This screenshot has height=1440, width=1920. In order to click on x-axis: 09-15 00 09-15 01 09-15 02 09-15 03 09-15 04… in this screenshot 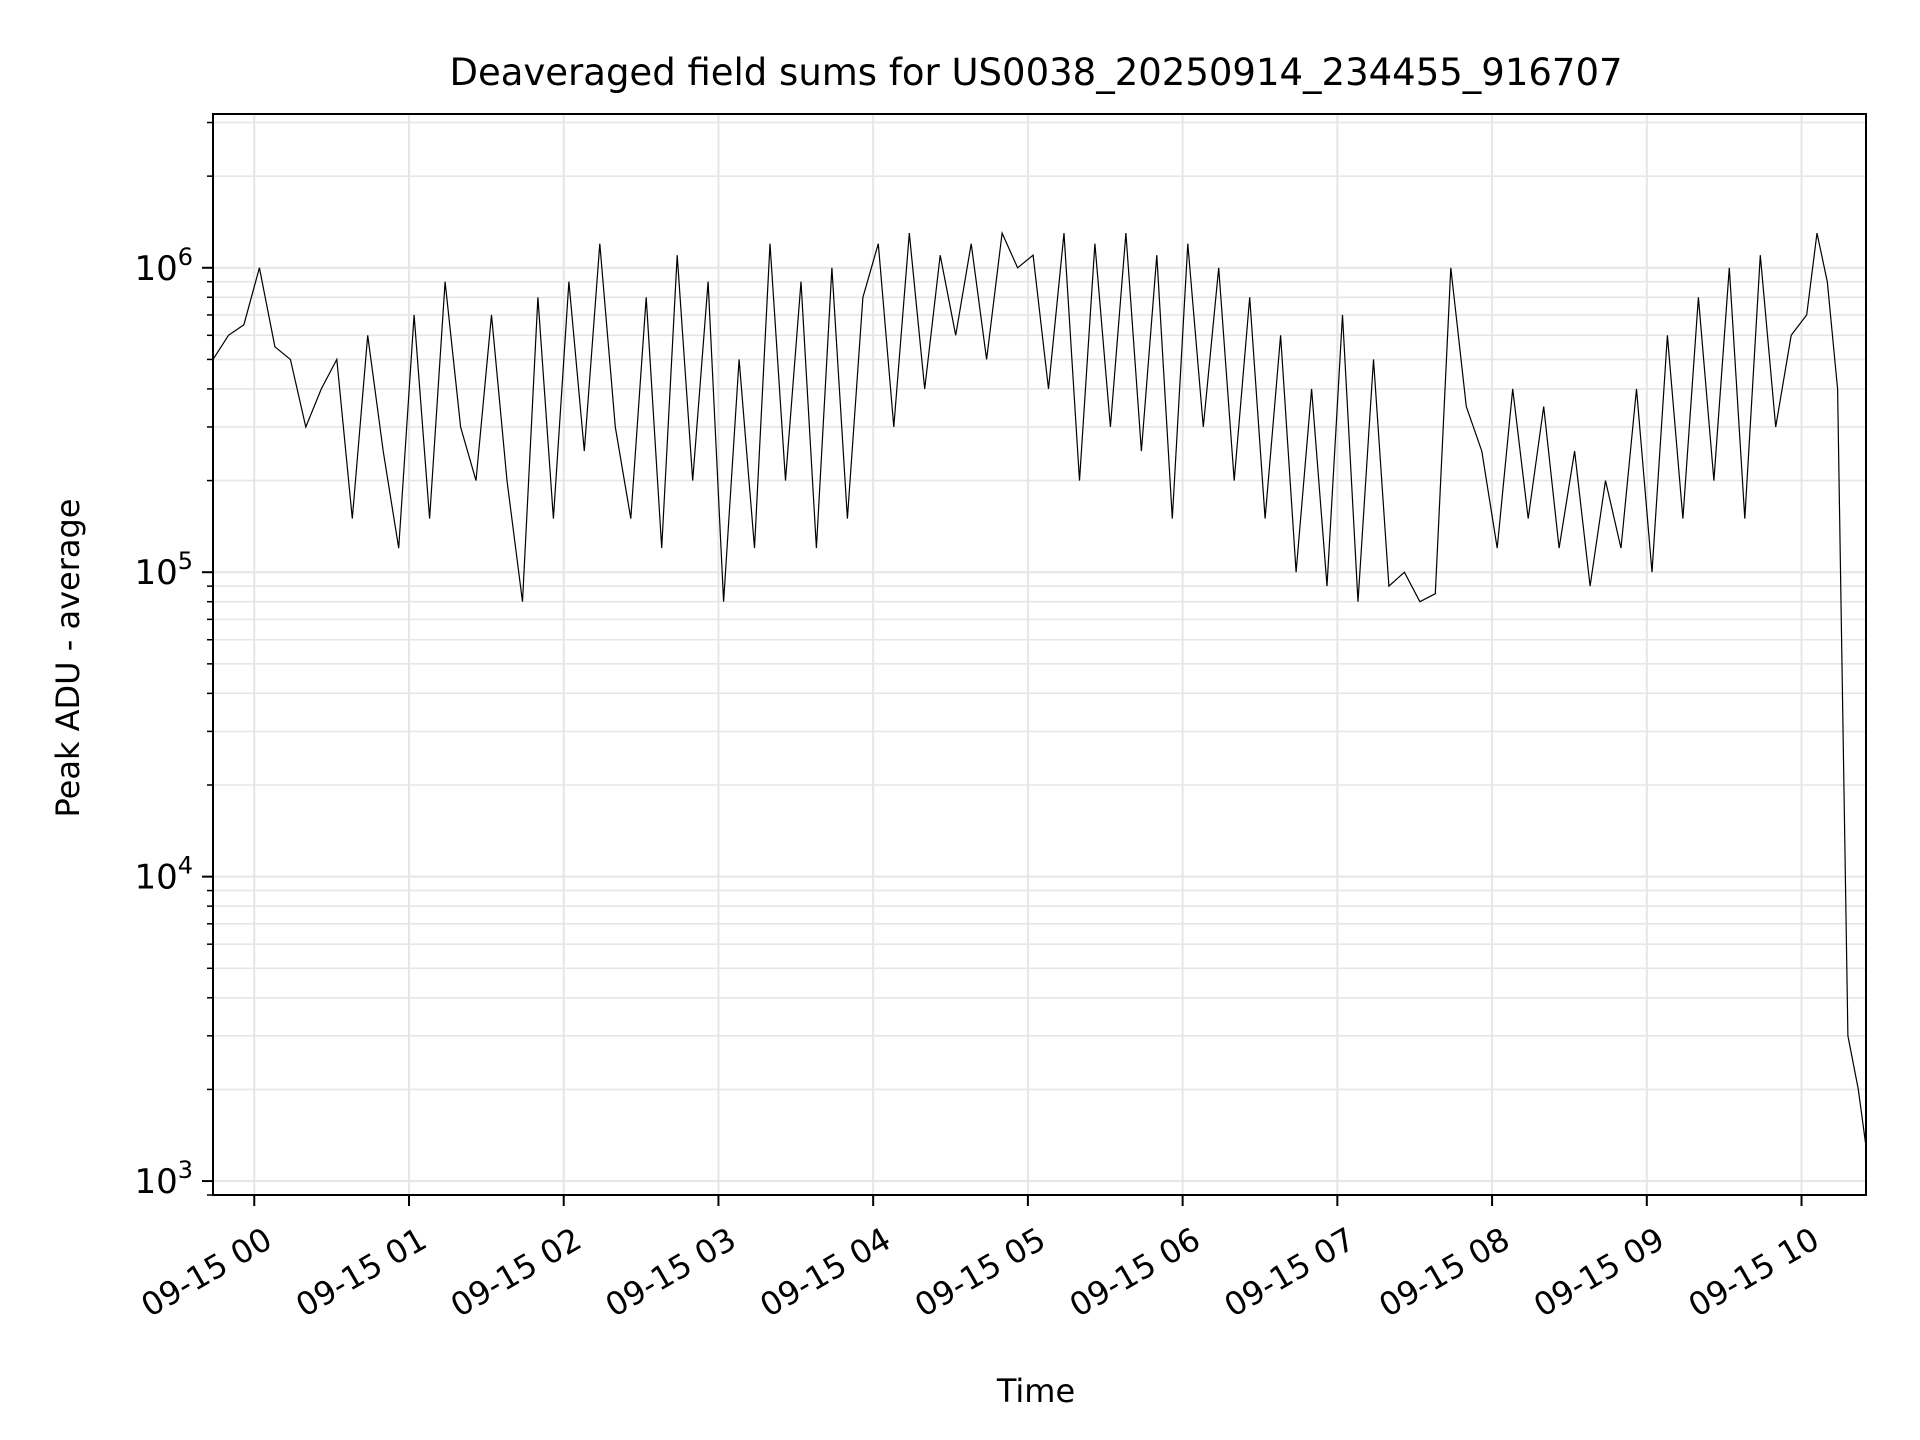, I will do `click(980, 1260)`.